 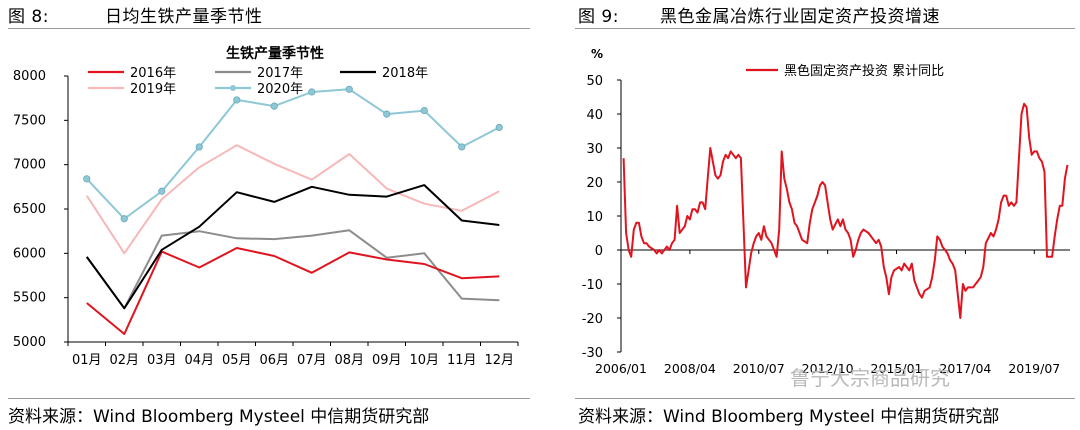 I want to click on x-tick-label: 10月, so click(x=424, y=360).